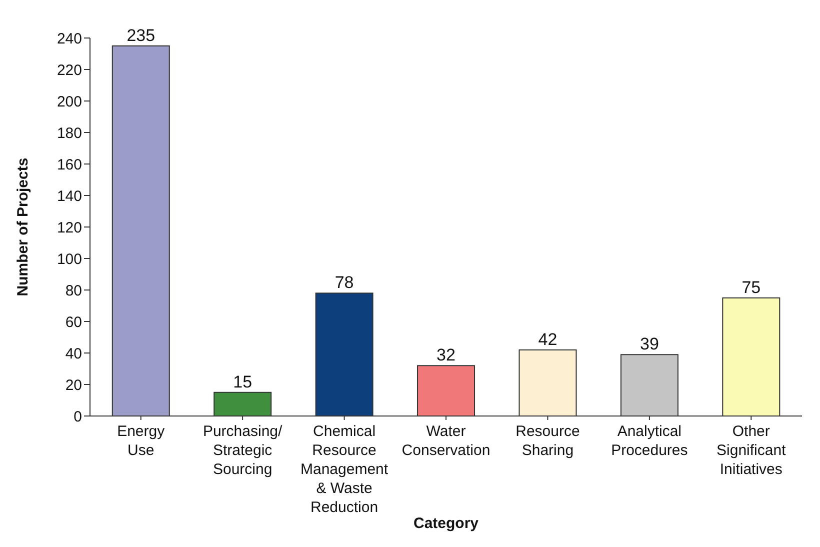  I want to click on y-tick-label: 120, so click(69, 227).